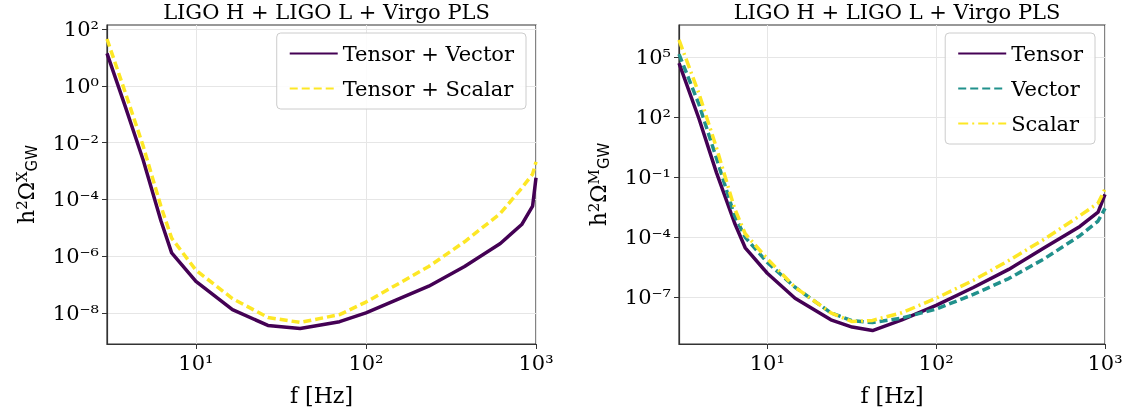  Describe the element at coordinates (26, 184) in the screenshot. I see `y-axis-title: h2ΩXGW` at that location.